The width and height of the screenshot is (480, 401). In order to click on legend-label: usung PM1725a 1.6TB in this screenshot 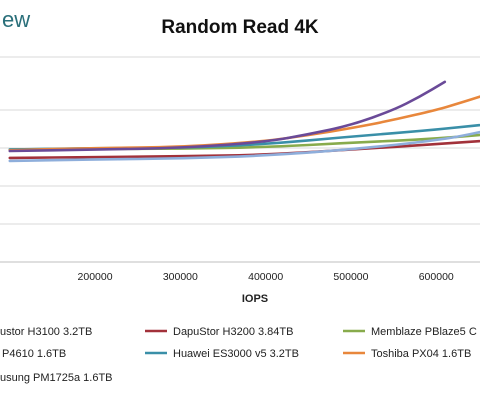, I will do `click(56, 378)`.